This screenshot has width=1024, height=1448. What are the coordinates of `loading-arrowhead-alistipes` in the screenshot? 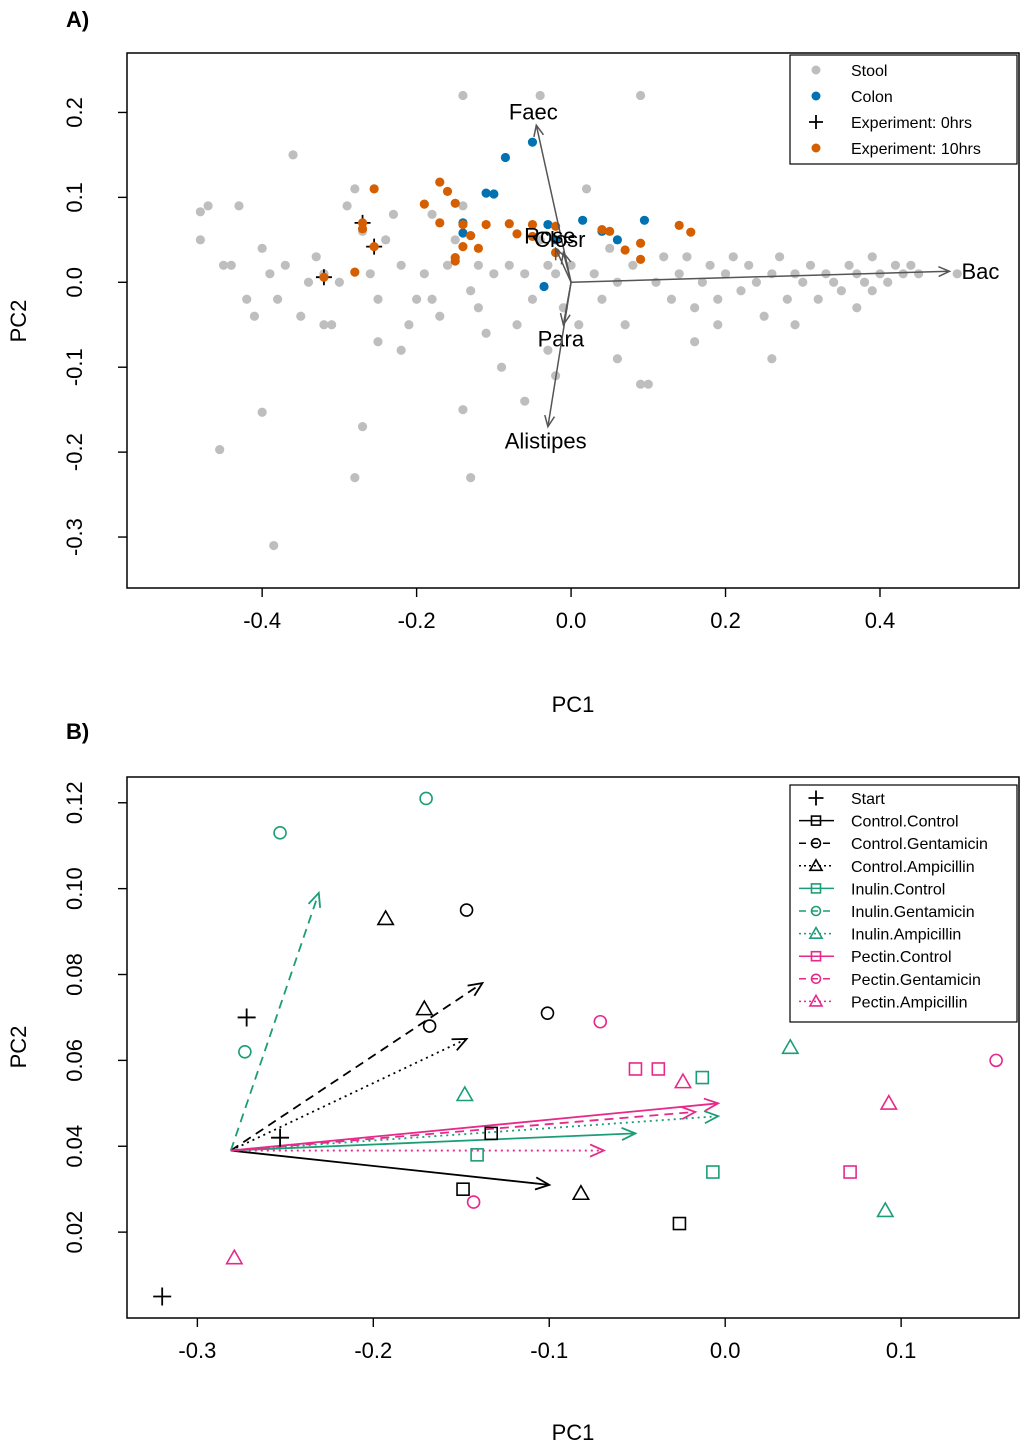 It's located at (550, 421).